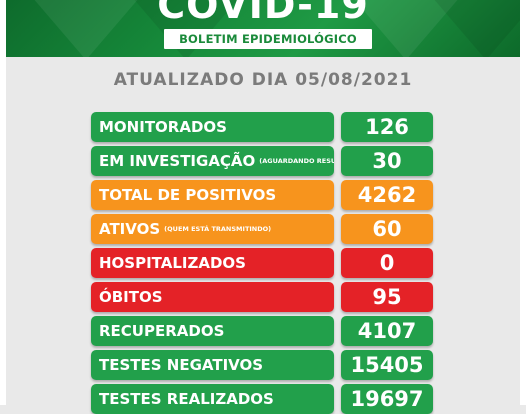 Image resolution: width=526 pixels, height=414 pixels. I want to click on stat-label-text: ATIVOS, so click(130, 229).